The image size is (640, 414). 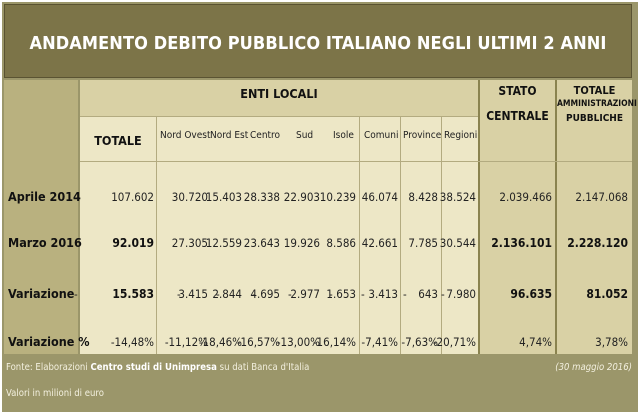 What do you see at coordinates (594, 90) in the screenshot?
I see `totale-amm-header-1: TOTALE` at bounding box center [594, 90].